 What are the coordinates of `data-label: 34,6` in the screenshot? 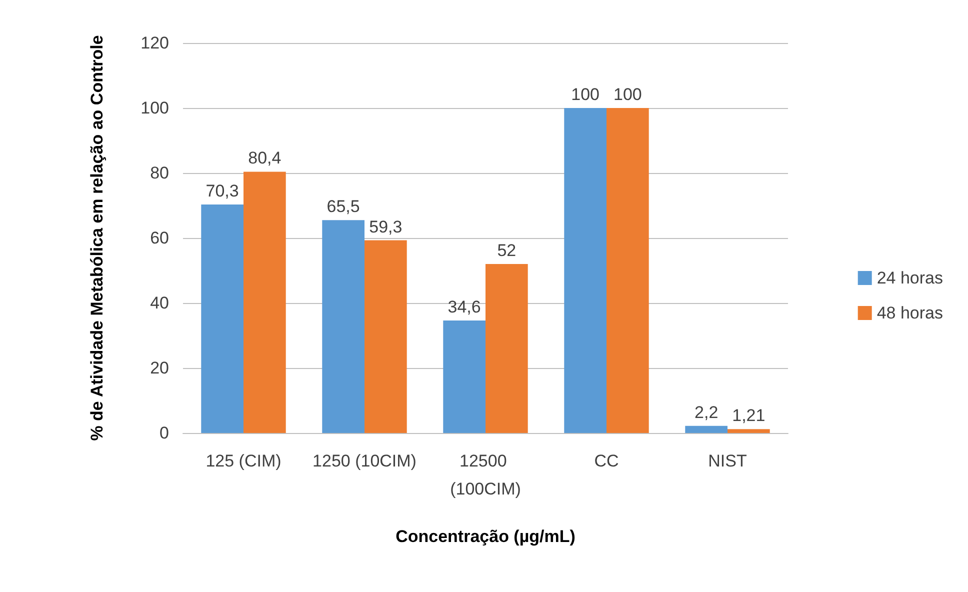 It's located at (464, 307).